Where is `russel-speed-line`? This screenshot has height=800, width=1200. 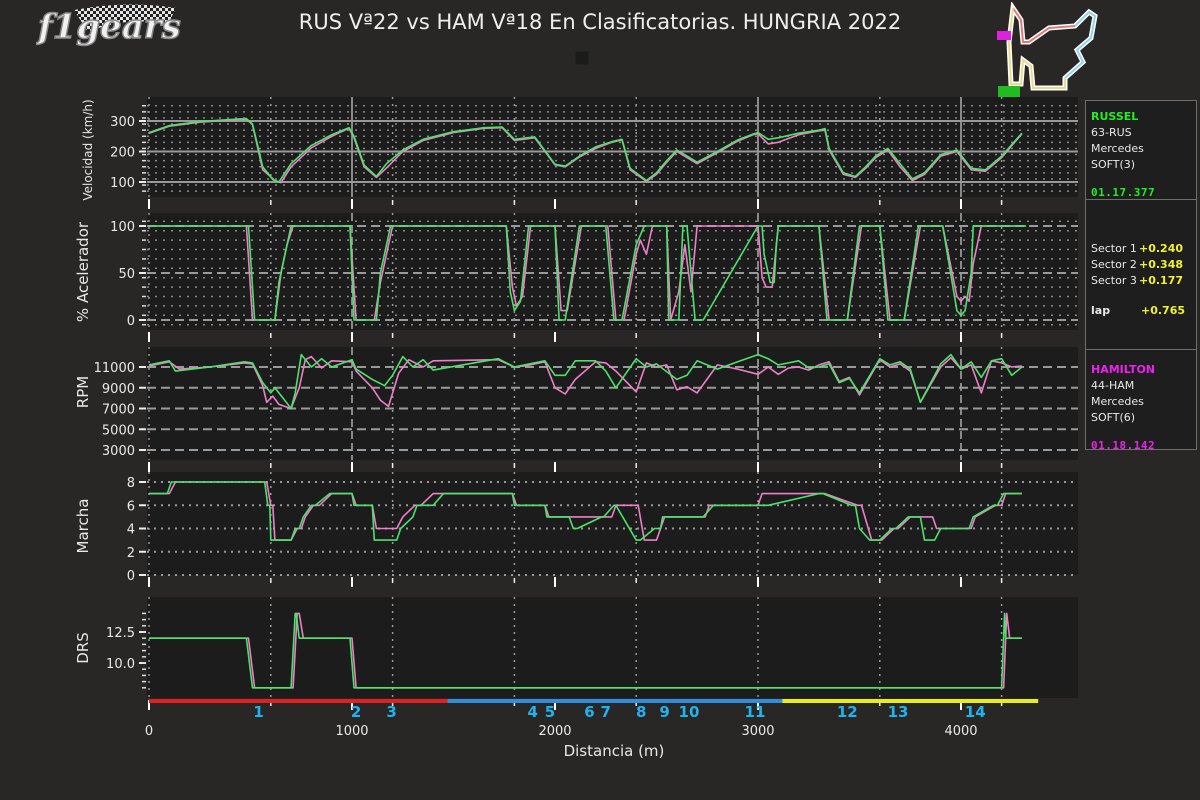 russel-speed-line is located at coordinates (585, 150).